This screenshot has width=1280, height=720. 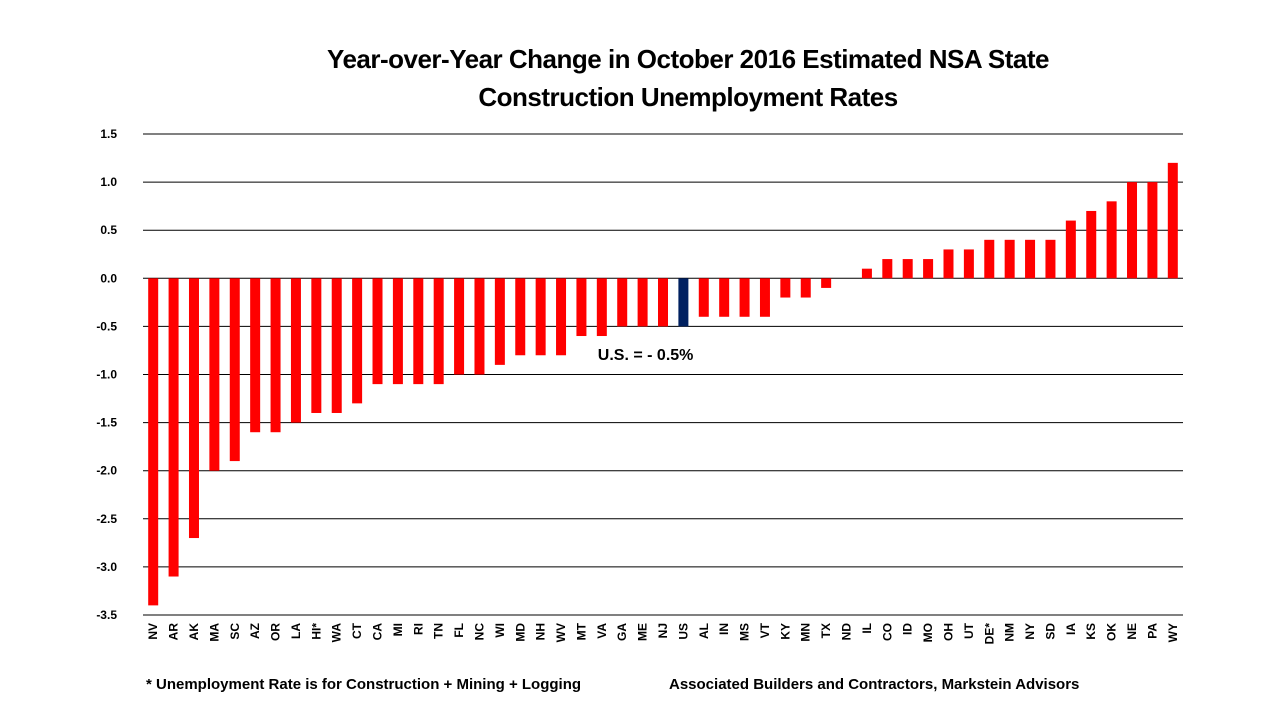 I want to click on bar-ne, so click(x=1132, y=230).